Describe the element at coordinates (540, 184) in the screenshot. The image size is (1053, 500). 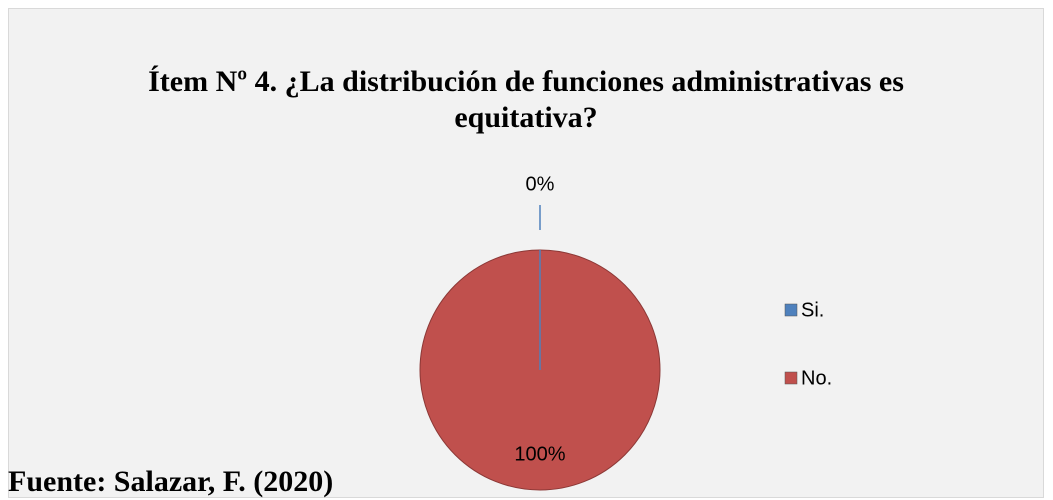
I see `data-label: 0%` at that location.